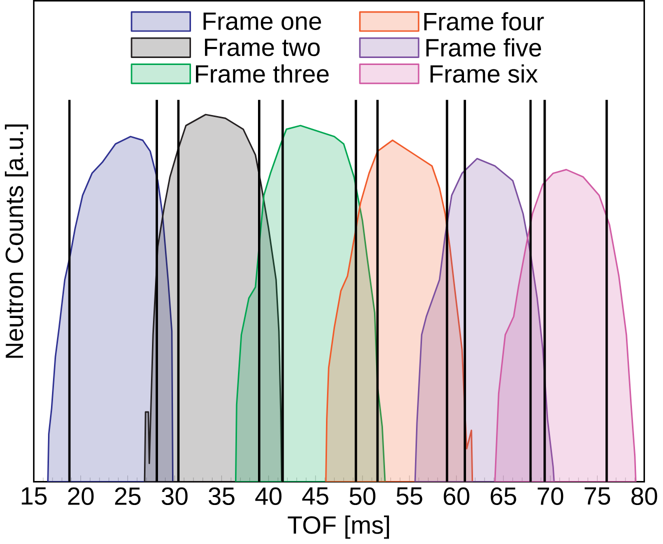 The width and height of the screenshot is (663, 544). What do you see at coordinates (338, 527) in the screenshot?
I see `x-axis-title: TOF [ms]` at bounding box center [338, 527].